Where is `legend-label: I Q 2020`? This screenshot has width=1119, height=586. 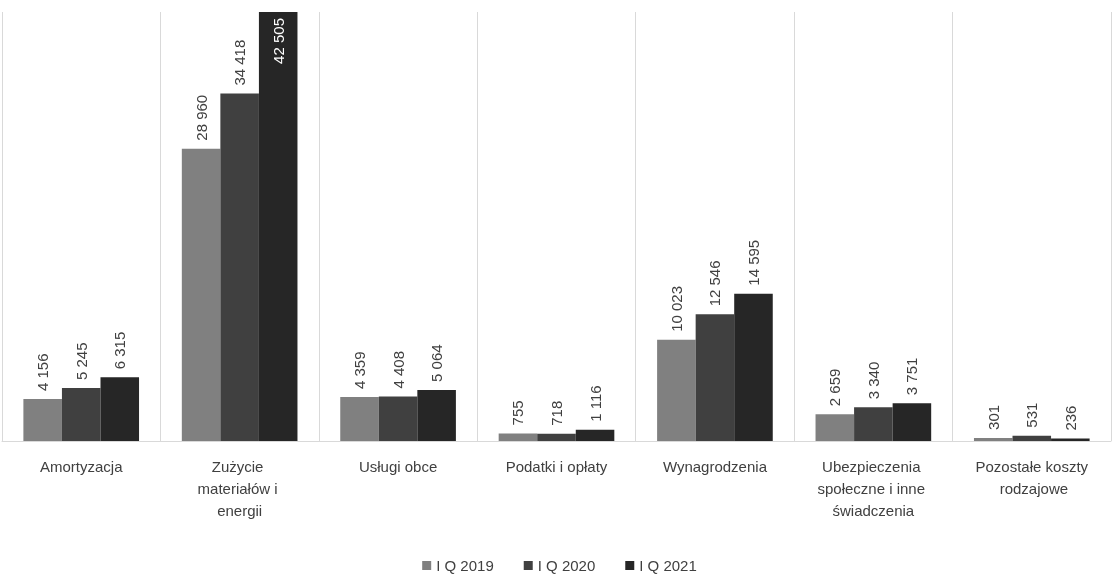
legend-label: I Q 2020 is located at coordinates (566, 565).